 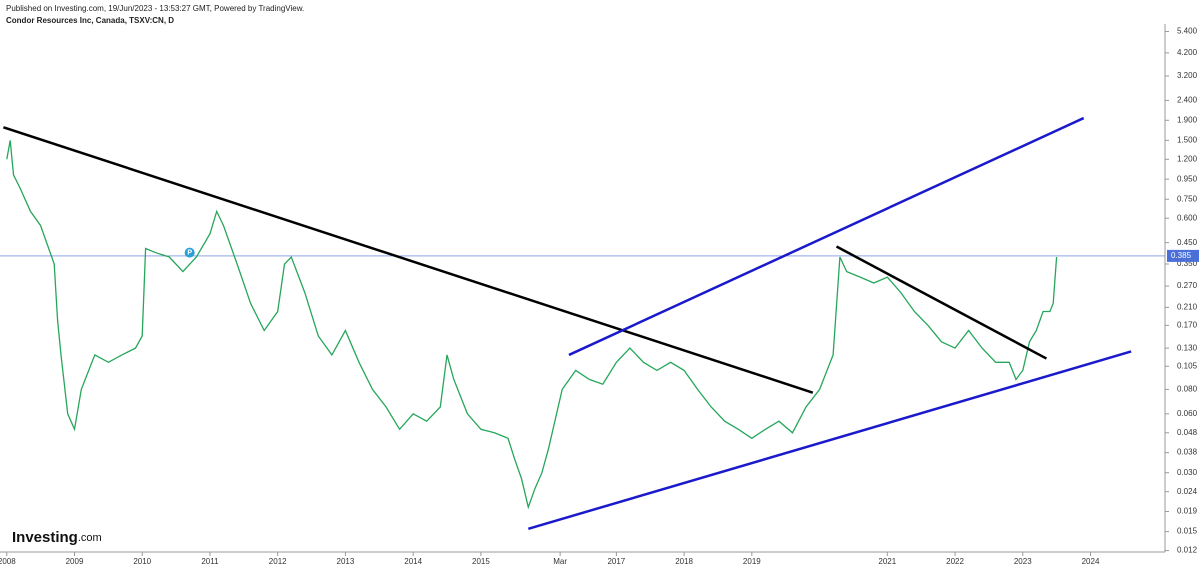 What do you see at coordinates (1187, 285) in the screenshot?
I see `y-tick-label: 0.270` at bounding box center [1187, 285].